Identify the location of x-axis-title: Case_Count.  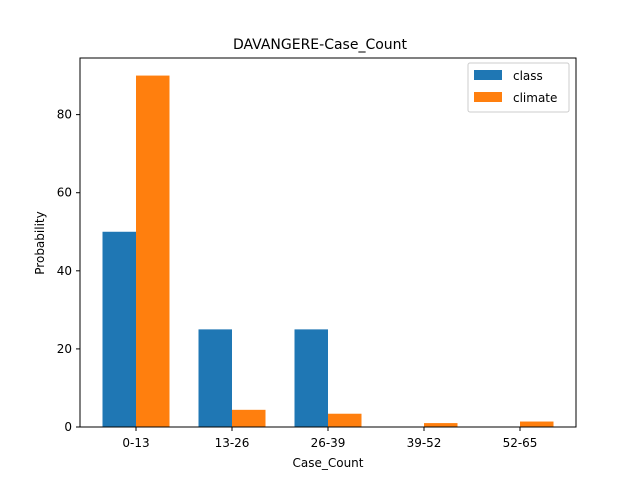
(327, 463).